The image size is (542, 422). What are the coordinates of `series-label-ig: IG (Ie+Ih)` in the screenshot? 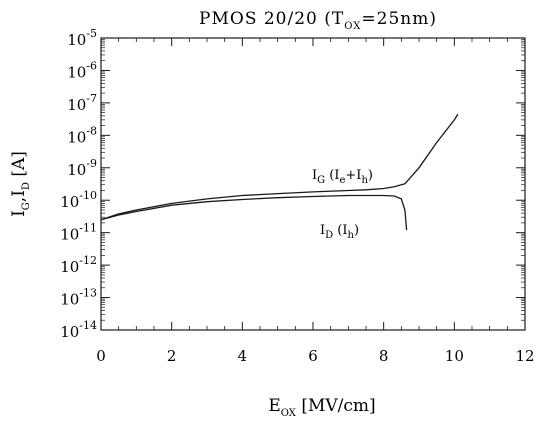 It's located at (342, 177).